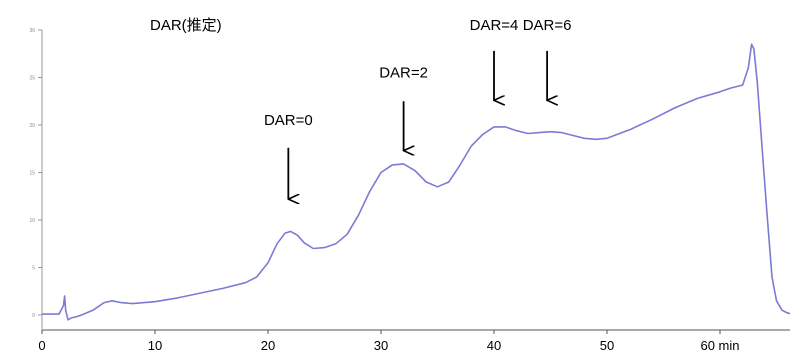 This screenshot has width=790, height=363. I want to click on annotation-label-0: DAR=0, so click(288, 120).